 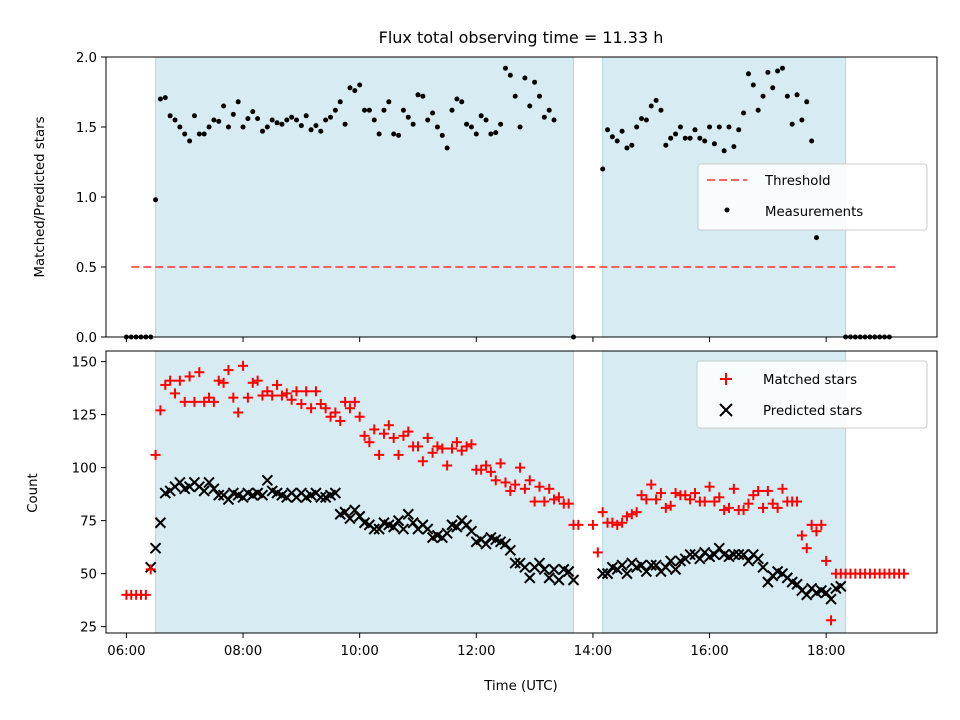 What do you see at coordinates (33, 493) in the screenshot?
I see `bottom-y-axis-label: Count` at bounding box center [33, 493].